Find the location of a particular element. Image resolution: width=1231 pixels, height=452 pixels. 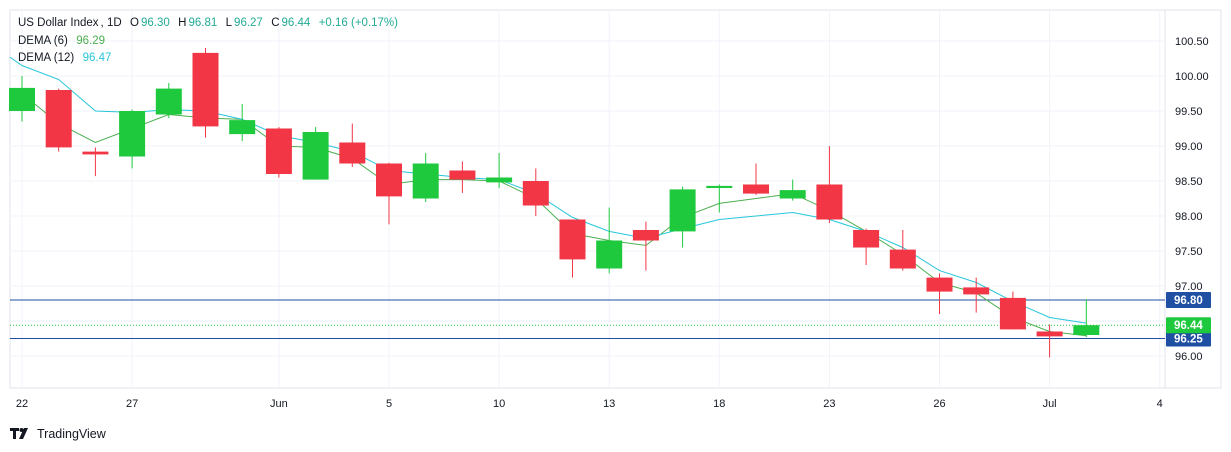

tradingview-logo: TradingView is located at coordinates (58, 434).